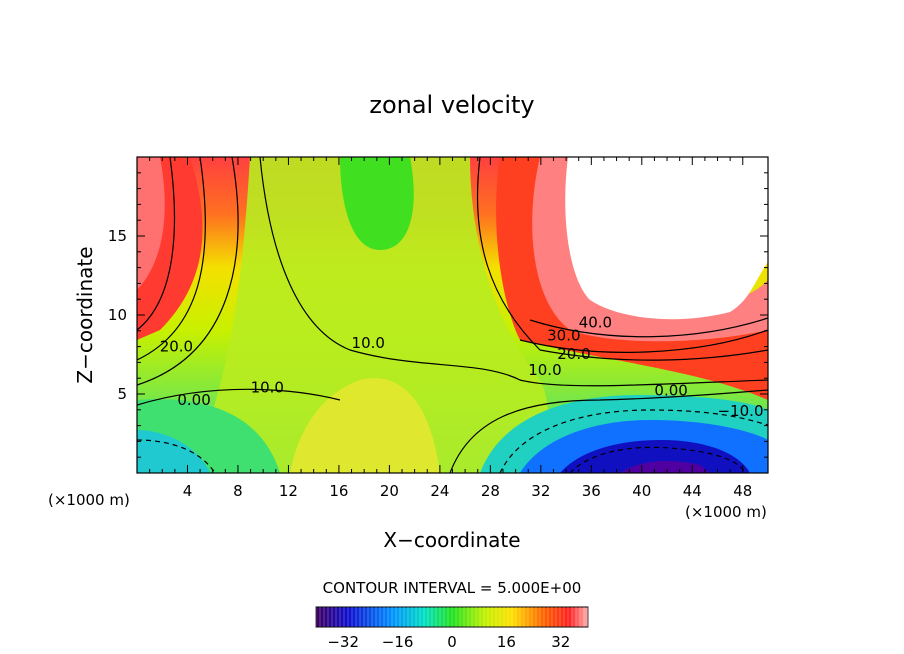  Describe the element at coordinates (117, 315) in the screenshot. I see `y-tick-label: 10` at that location.